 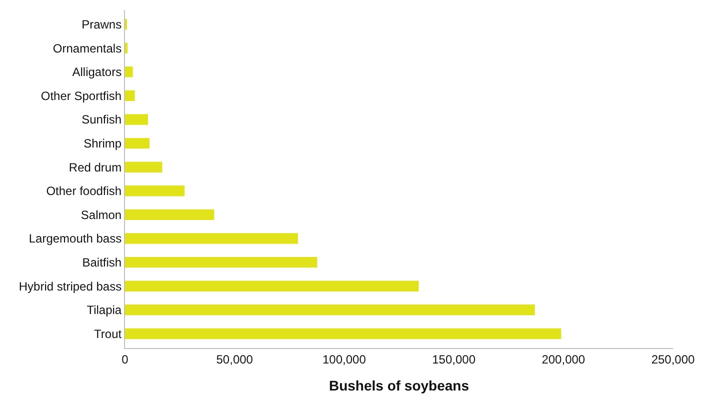 I want to click on y-tick-label: Salmon, so click(x=101, y=215).